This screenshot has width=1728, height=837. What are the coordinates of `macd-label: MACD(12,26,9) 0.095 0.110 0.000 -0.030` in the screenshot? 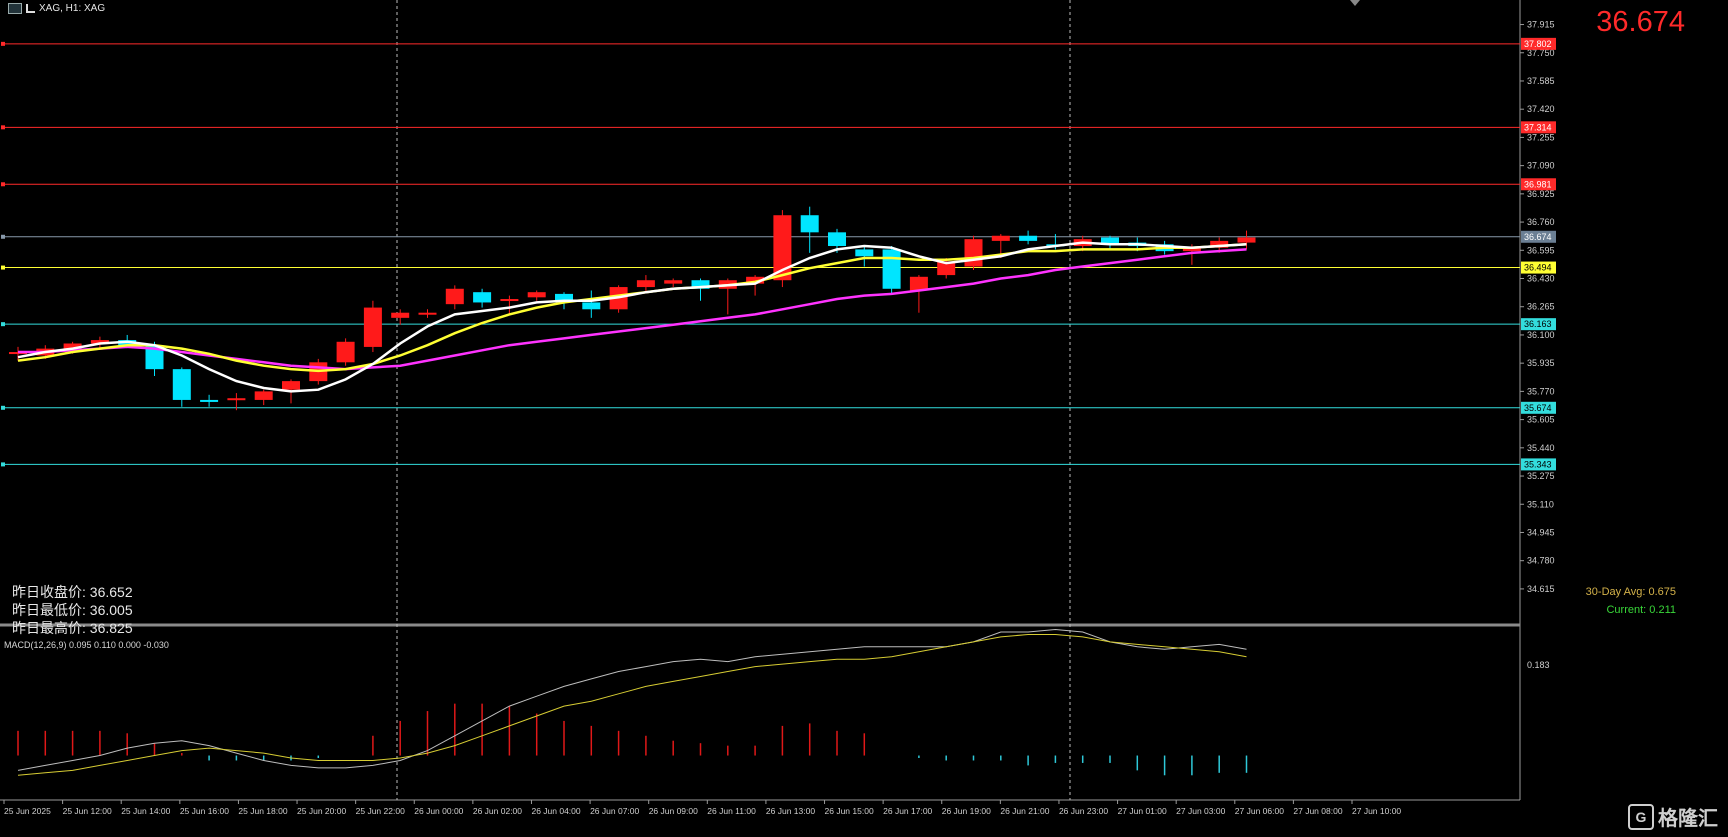 It's located at (86, 645).